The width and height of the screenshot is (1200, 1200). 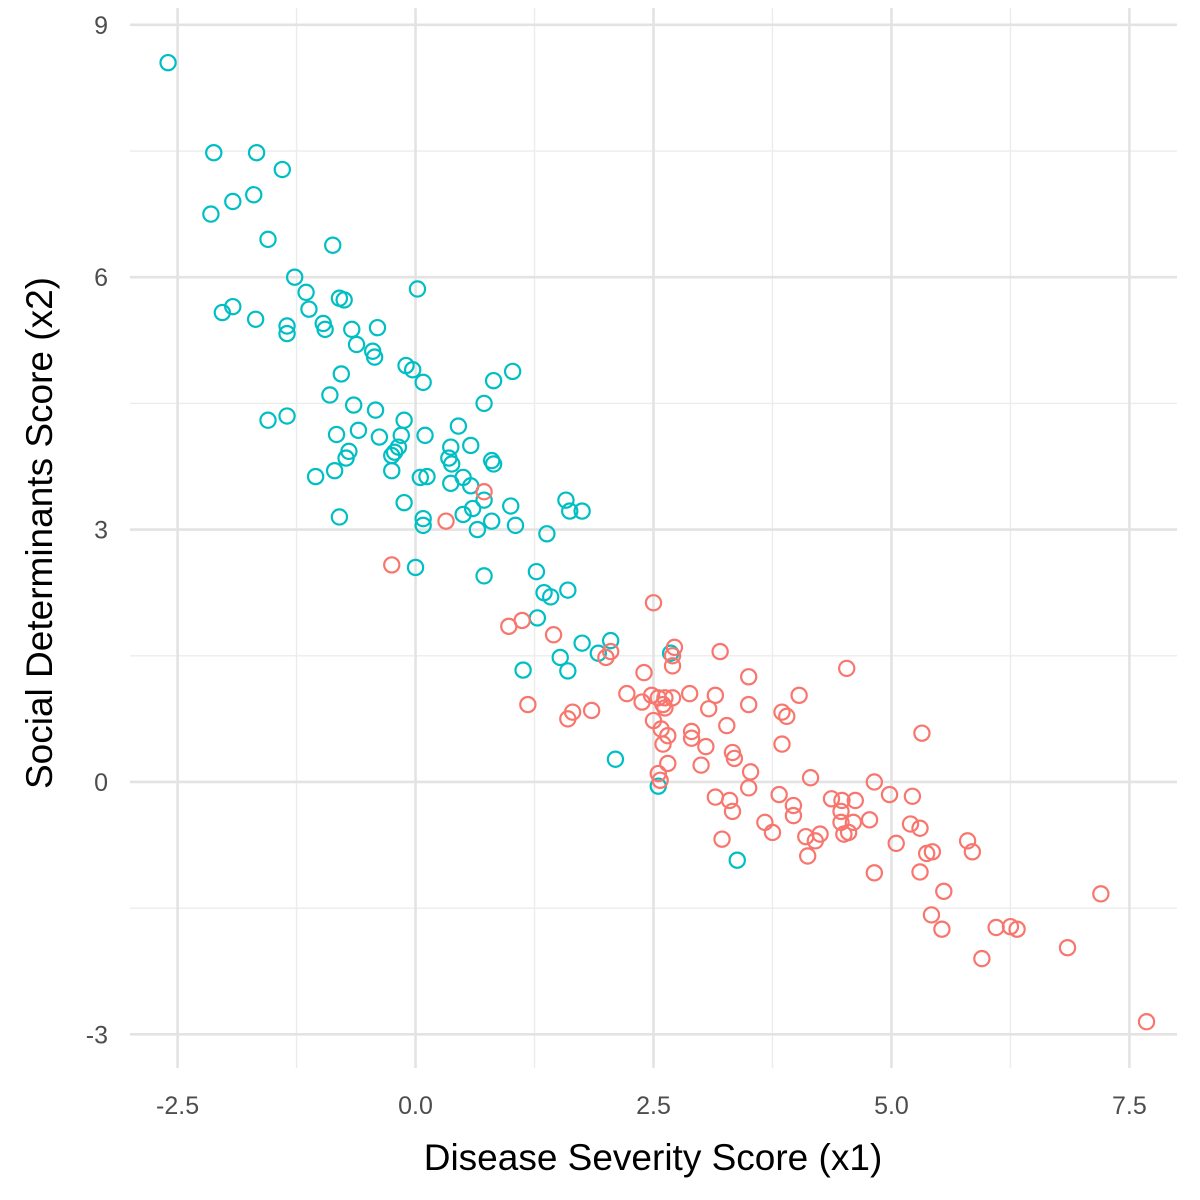 I want to click on y-tick-label: -3, so click(x=97, y=1035).